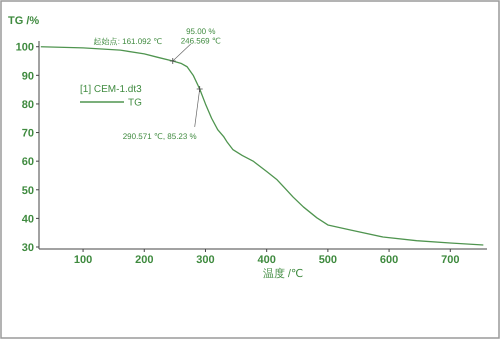 Image resolution: width=500 pixels, height=339 pixels. What do you see at coordinates (200, 36) in the screenshot?
I see `annotation: 95.00 % 246.569 ℃` at bounding box center [200, 36].